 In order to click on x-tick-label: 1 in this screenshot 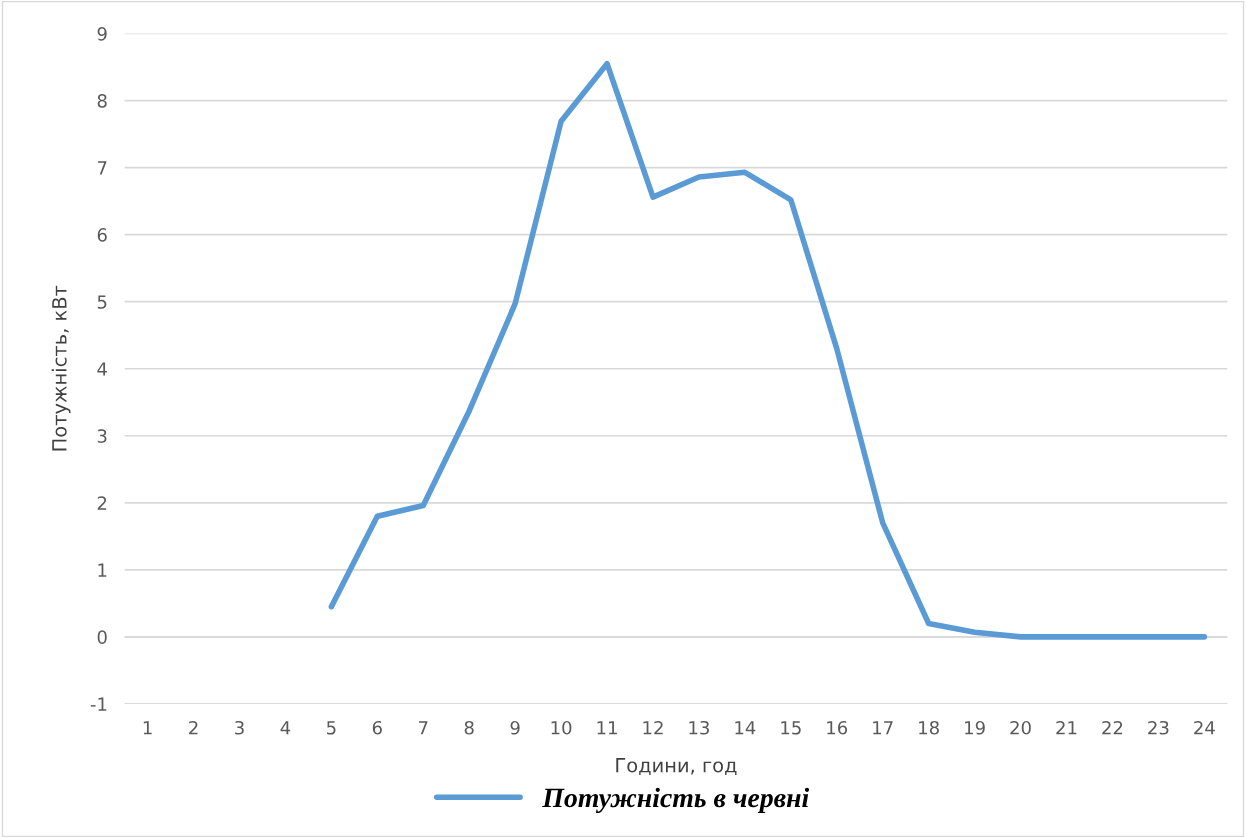, I will do `click(147, 728)`.